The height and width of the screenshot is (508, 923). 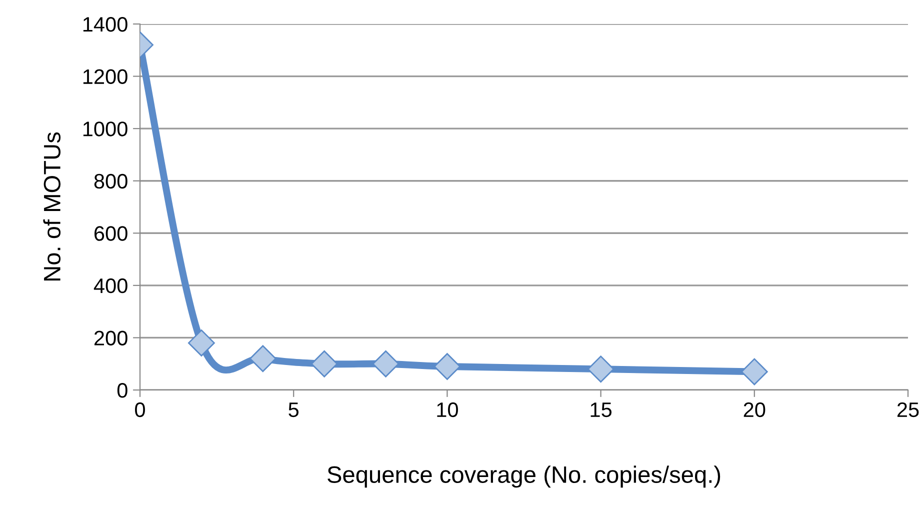 What do you see at coordinates (111, 286) in the screenshot?
I see `y-tick-label: 400` at bounding box center [111, 286].